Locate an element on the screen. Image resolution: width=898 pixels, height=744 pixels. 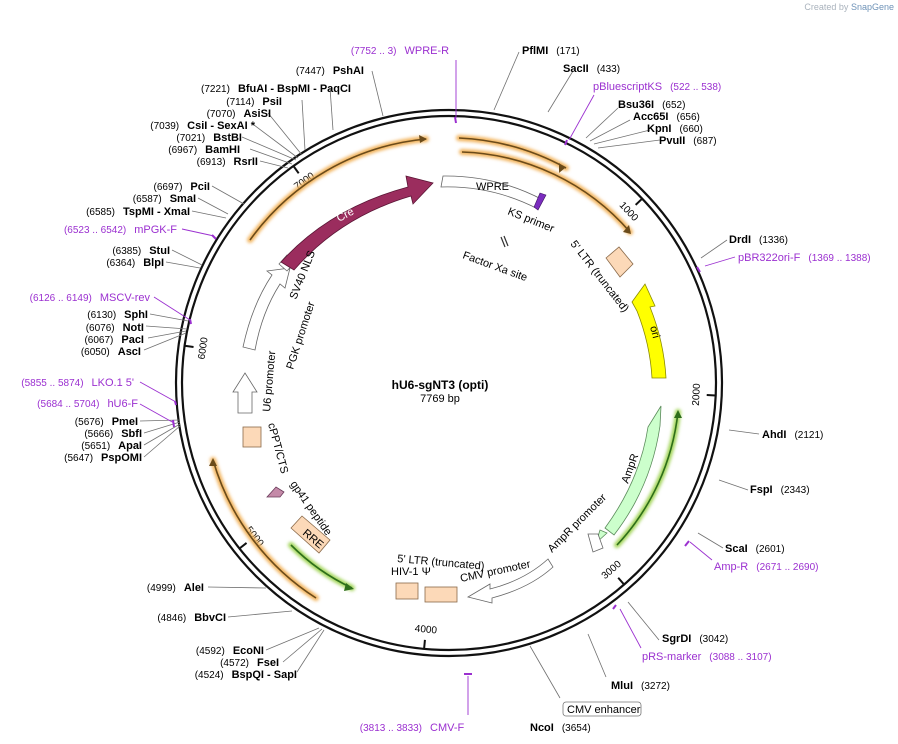
enzyme-label: (7039) CsiI - SexAI * is located at coordinates (202, 126).